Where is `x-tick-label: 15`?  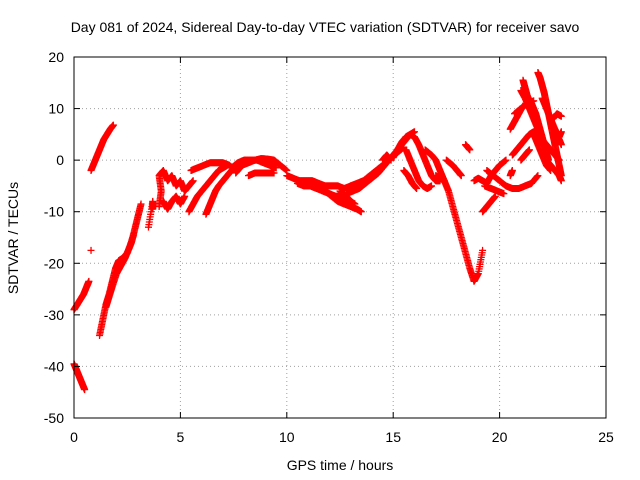
x-tick-label: 15 is located at coordinates (393, 437).